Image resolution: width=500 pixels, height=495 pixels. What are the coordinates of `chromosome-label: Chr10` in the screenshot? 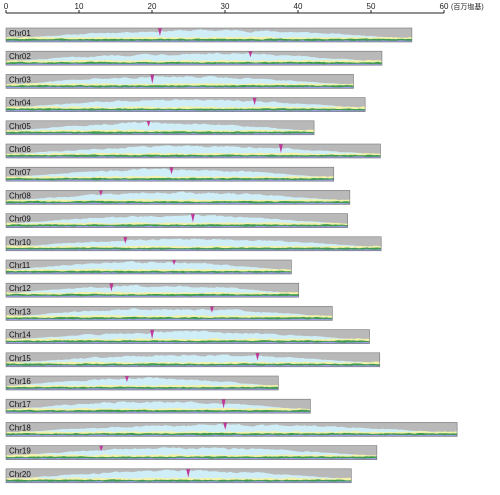 It's located at (20, 242).